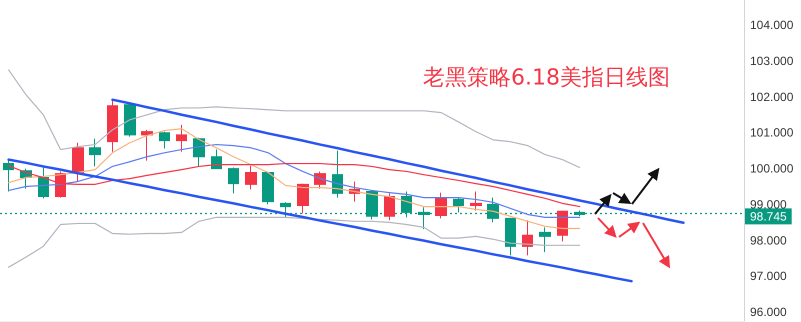 The image size is (801, 322). I want to click on text: 老黑策略6.18美指日线图, so click(546, 78).